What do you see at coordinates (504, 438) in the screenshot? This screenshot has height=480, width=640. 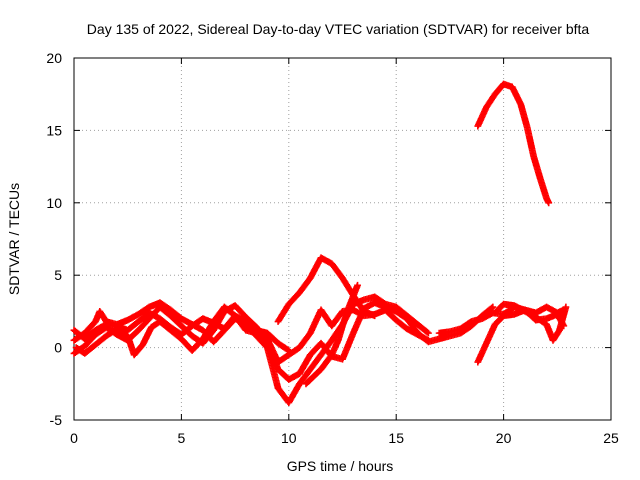 I see `x-tick-label: 20` at bounding box center [504, 438].